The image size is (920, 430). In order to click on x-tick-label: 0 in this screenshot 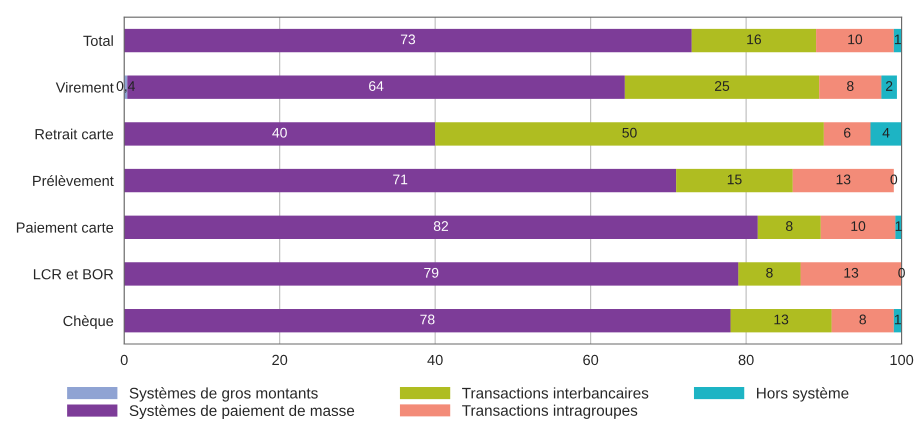, I will do `click(124, 360)`.